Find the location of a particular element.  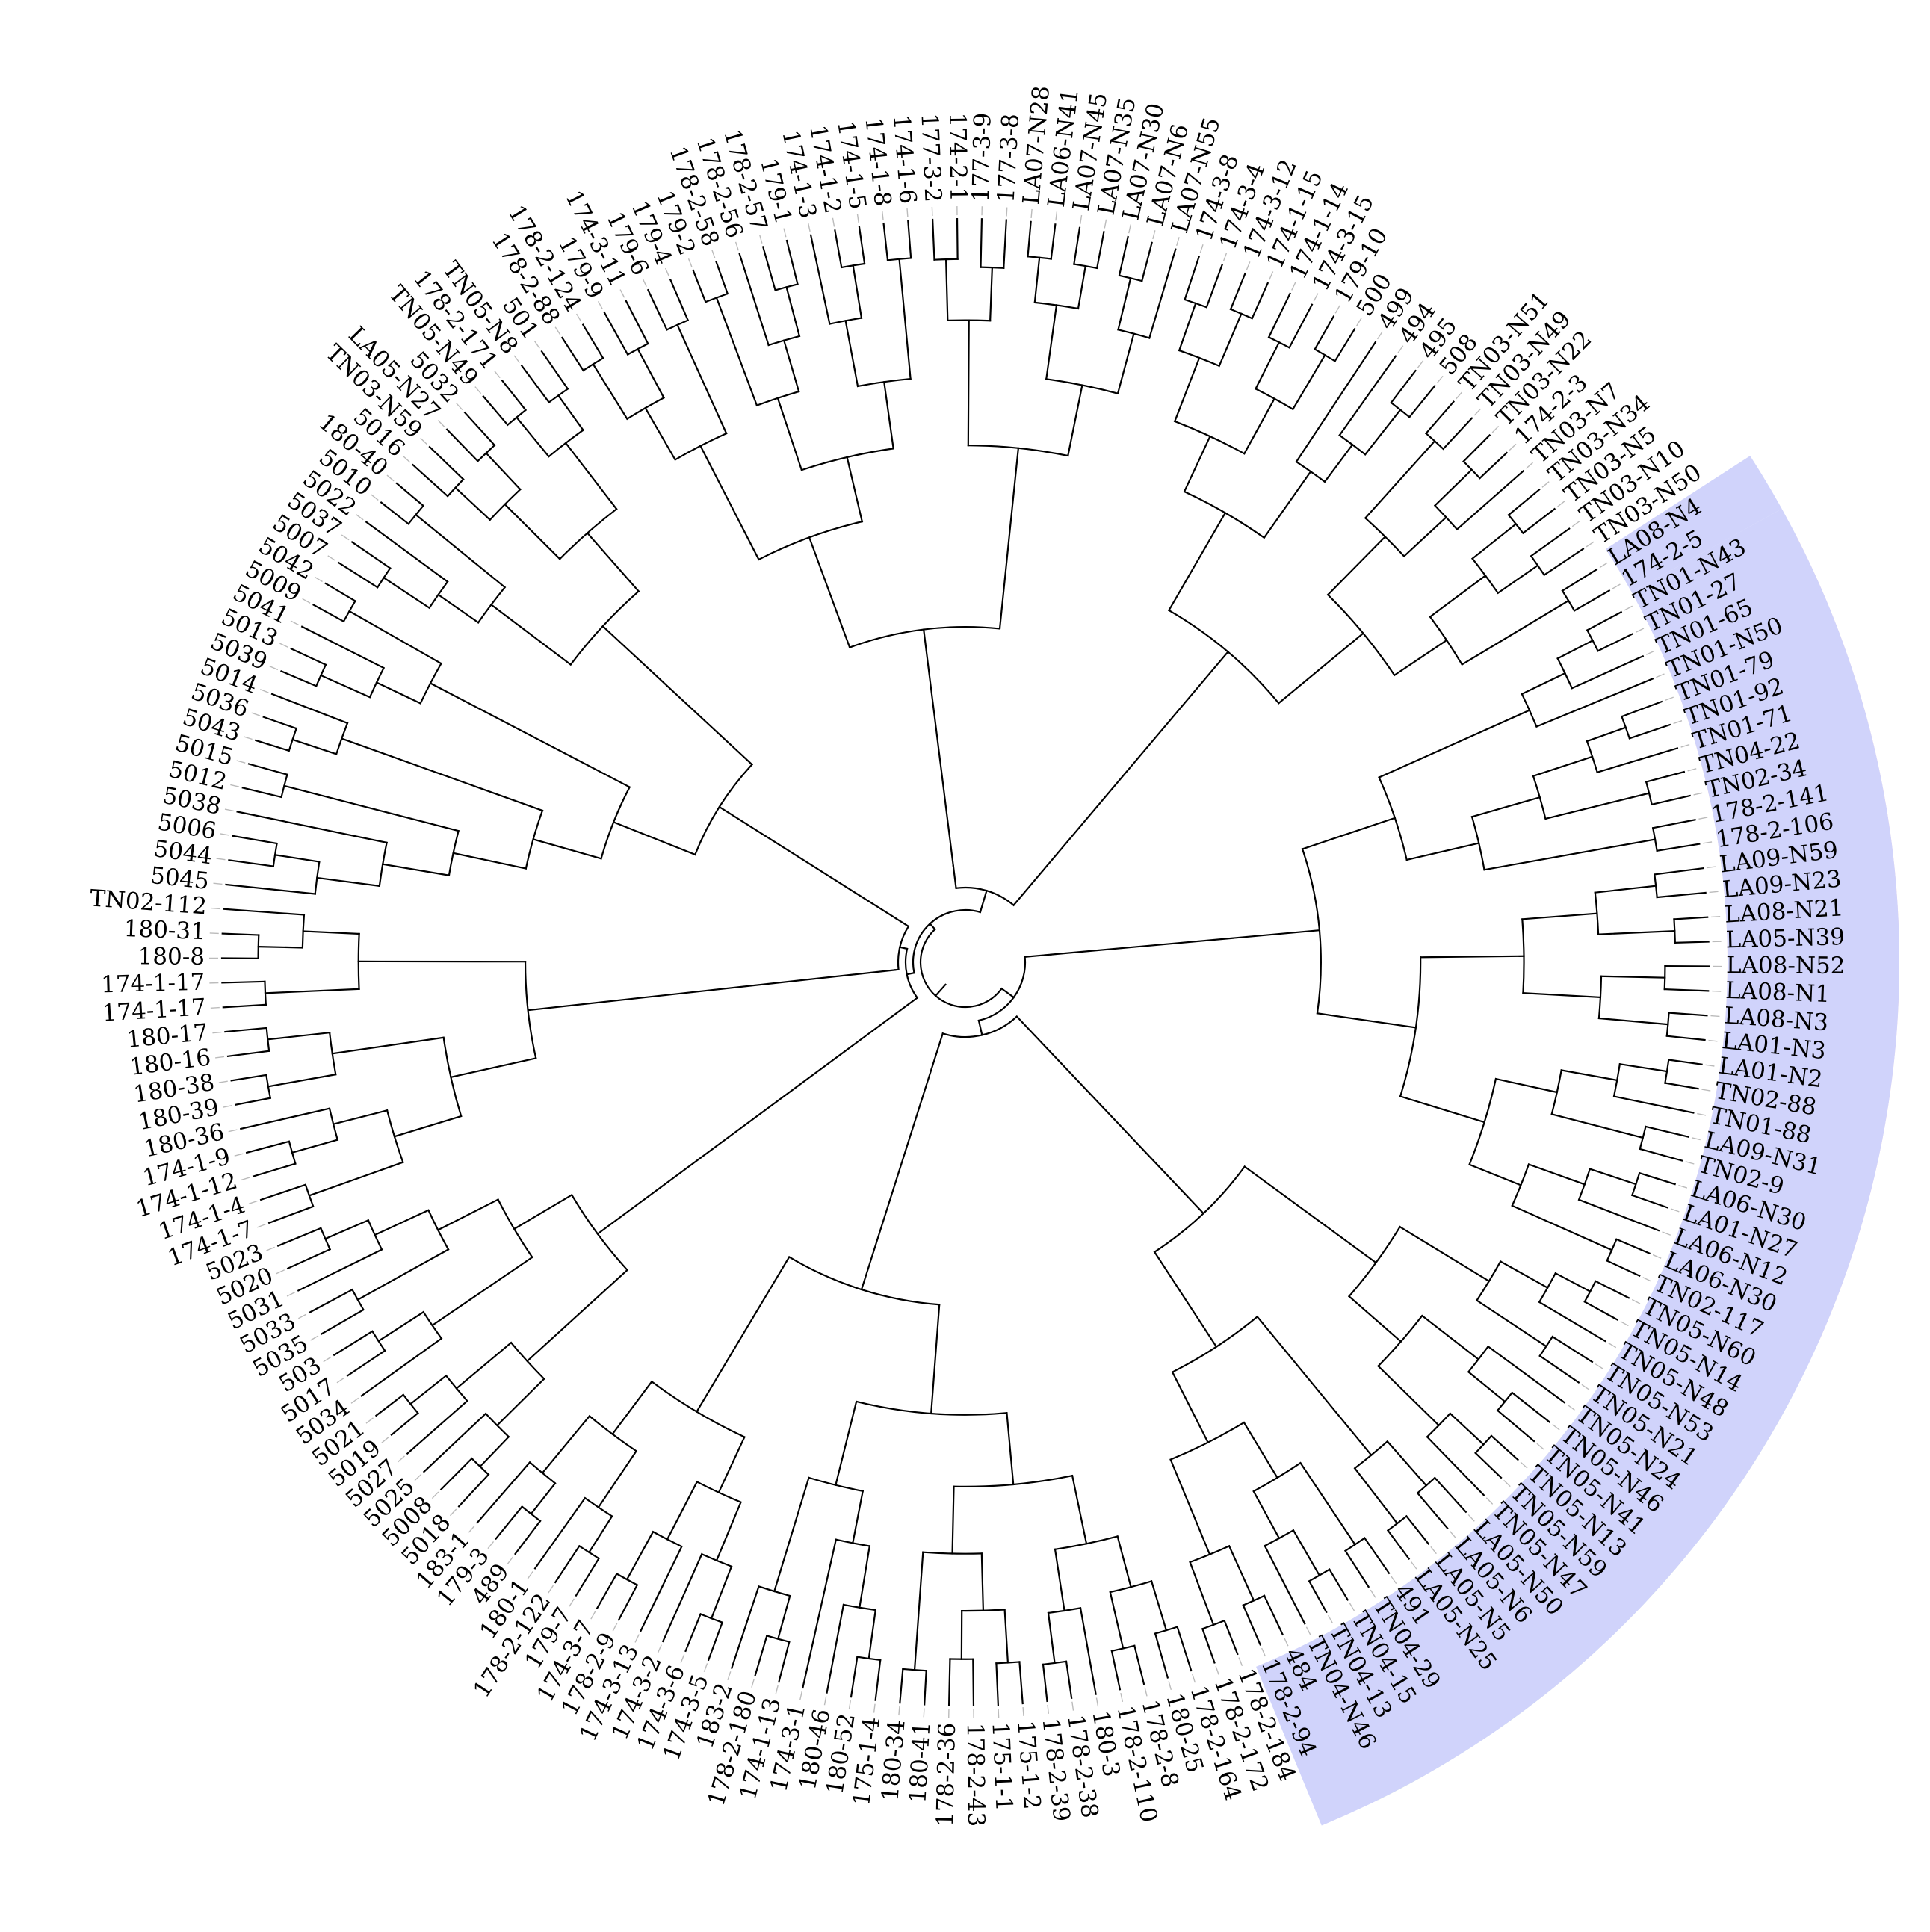

leaf-label: 174-2-1 is located at coordinates (958, 157).